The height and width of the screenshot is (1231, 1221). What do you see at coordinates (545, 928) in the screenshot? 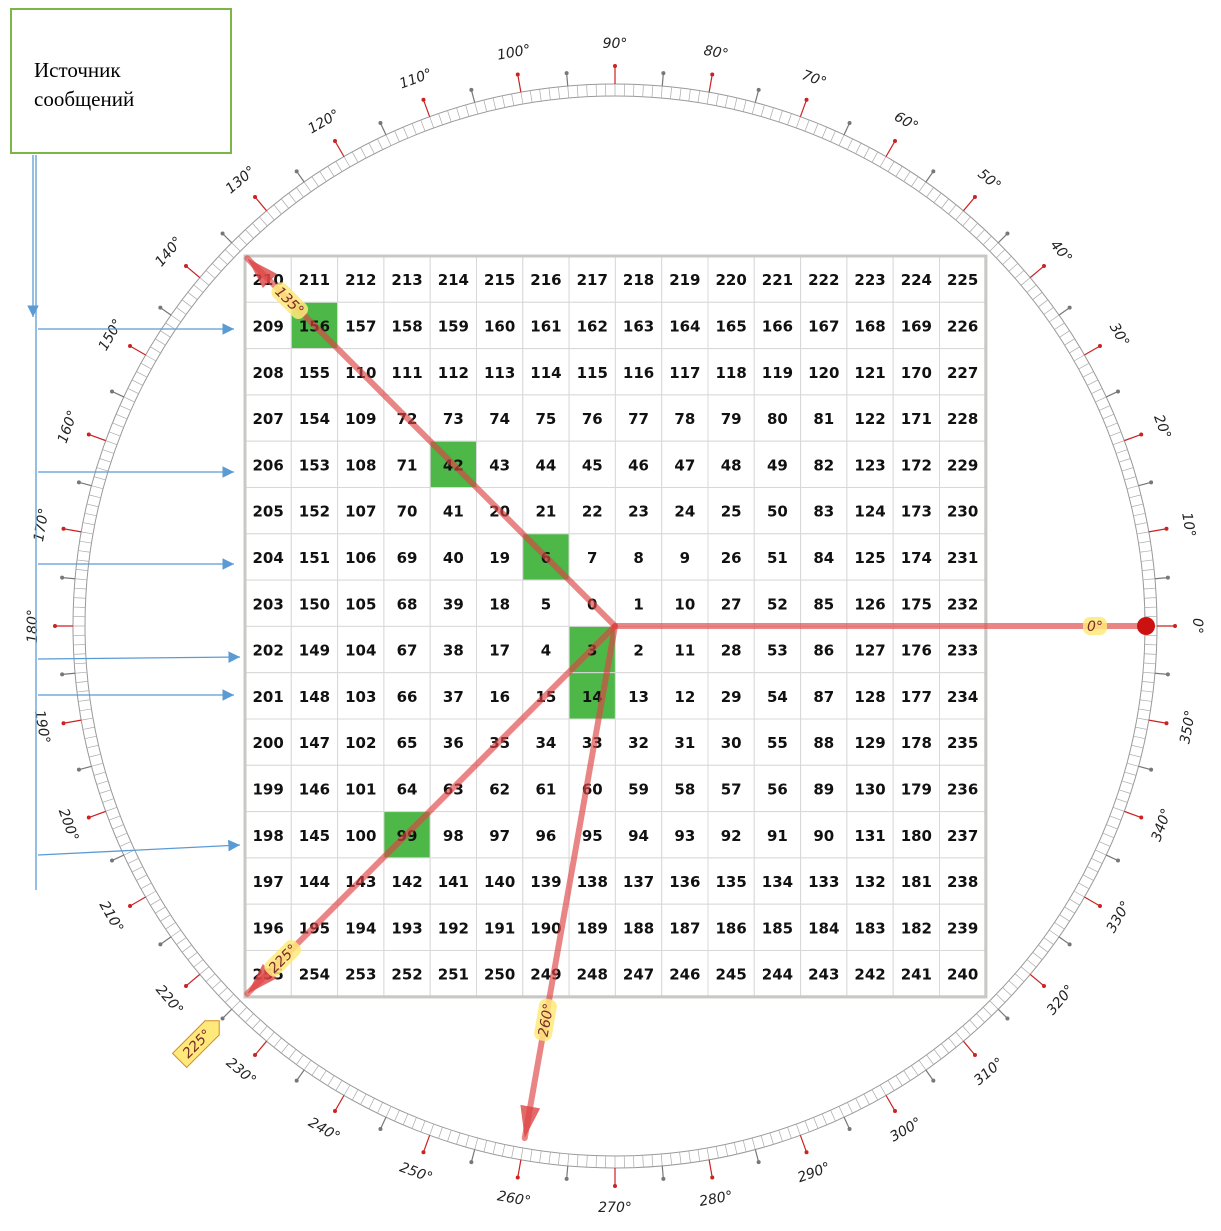
I see `grid-number: 190` at bounding box center [545, 928].